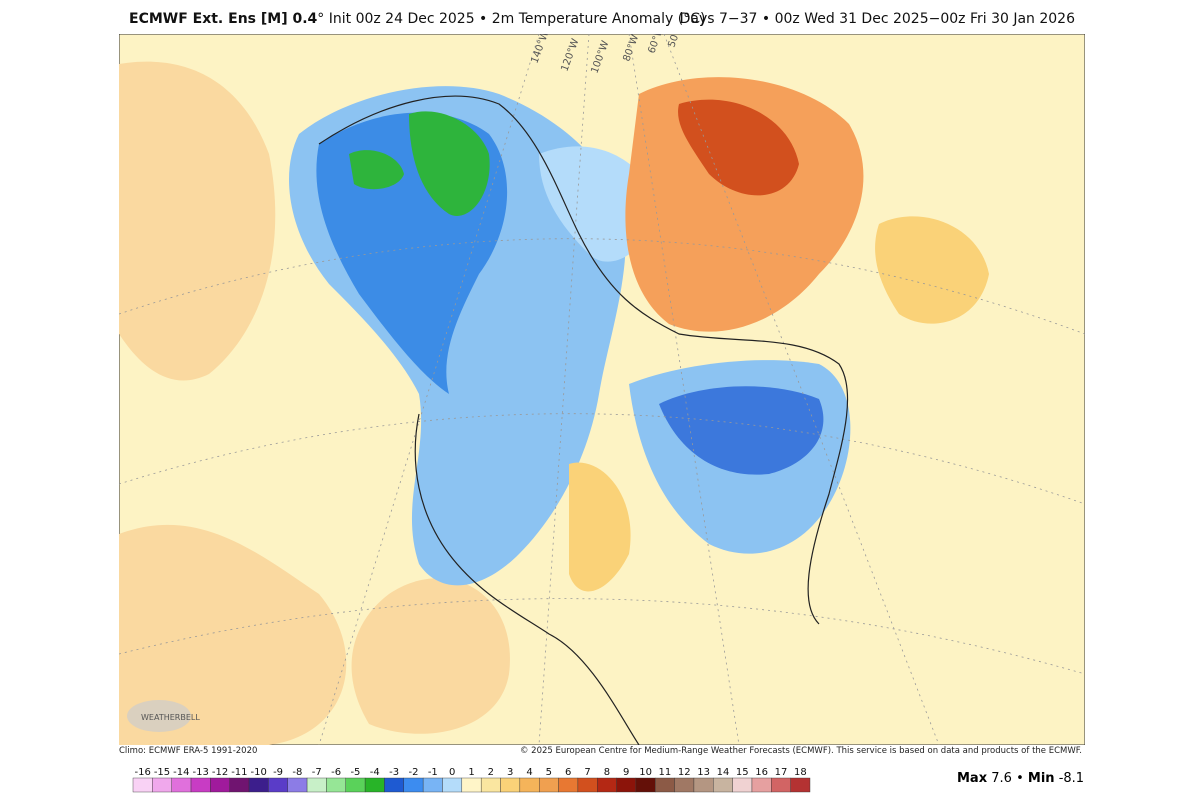  Describe the element at coordinates (607, 772) in the screenshot. I see `colorbar-label: 8` at that location.